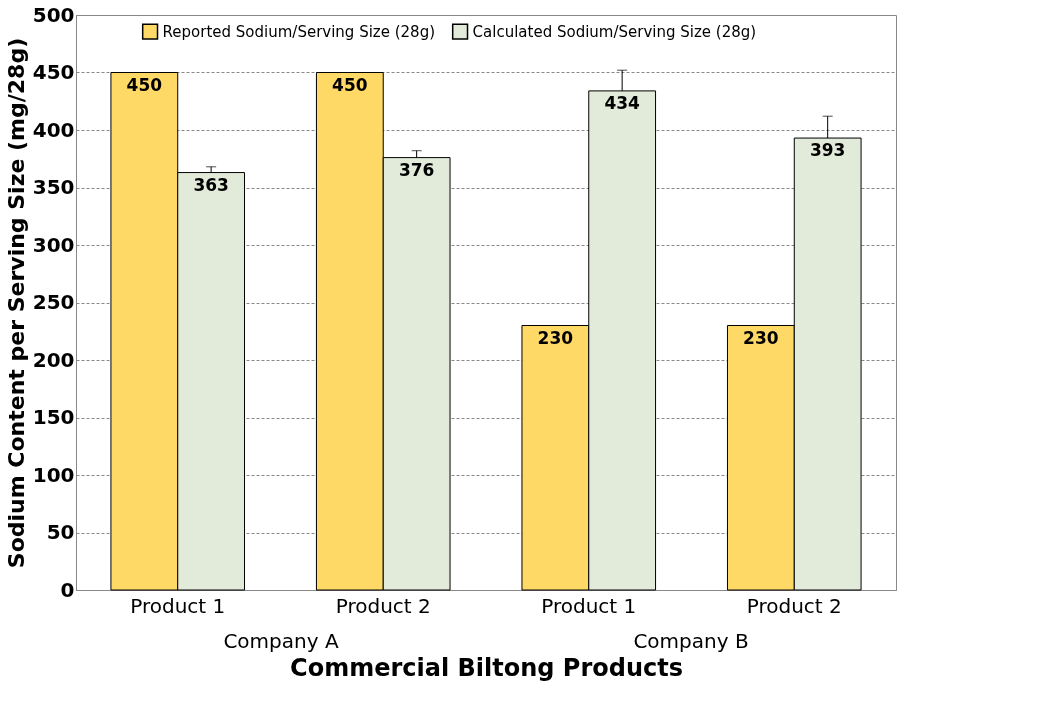 The image size is (1041, 706). What do you see at coordinates (416, 169) in the screenshot?
I see `data-label: 376` at bounding box center [416, 169].